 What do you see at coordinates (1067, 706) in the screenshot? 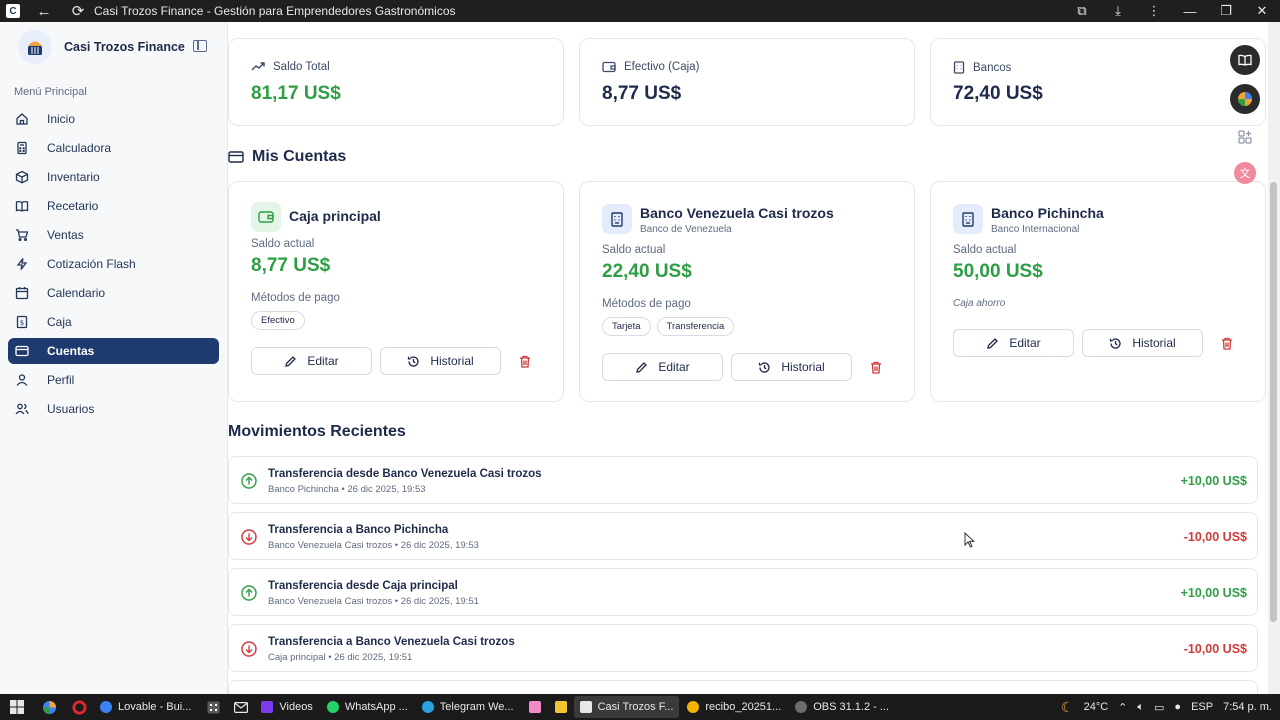
I see `moon-weather-icon: ☾` at bounding box center [1067, 706].